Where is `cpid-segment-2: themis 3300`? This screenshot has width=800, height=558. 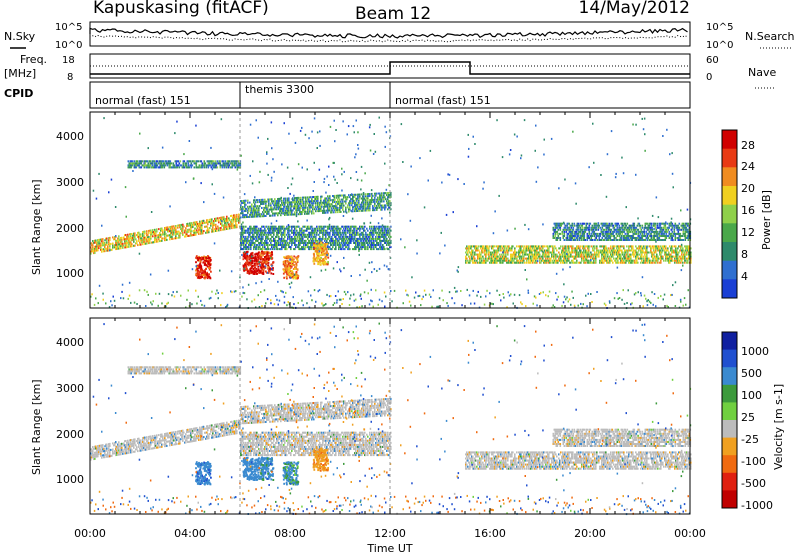
cpid-segment-2: themis 3300 is located at coordinates (279, 89).